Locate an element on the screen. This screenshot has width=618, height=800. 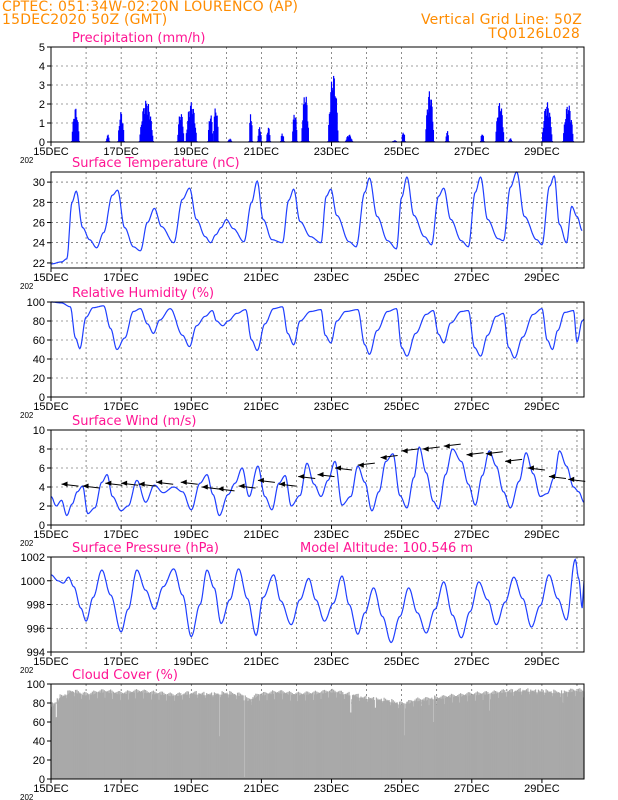
precip-title: Precipitation (mm/h) is located at coordinates (138, 38).